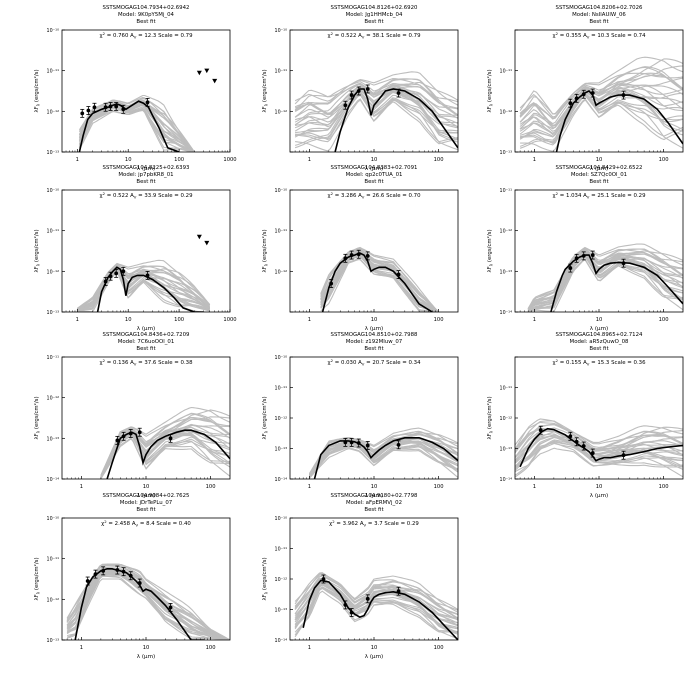 The width and height of the screenshot is (699, 675). What do you see at coordinates (146, 15) in the screenshot?
I see `model-name: Model: 9K0pY5Mj_04` at bounding box center [146, 15].